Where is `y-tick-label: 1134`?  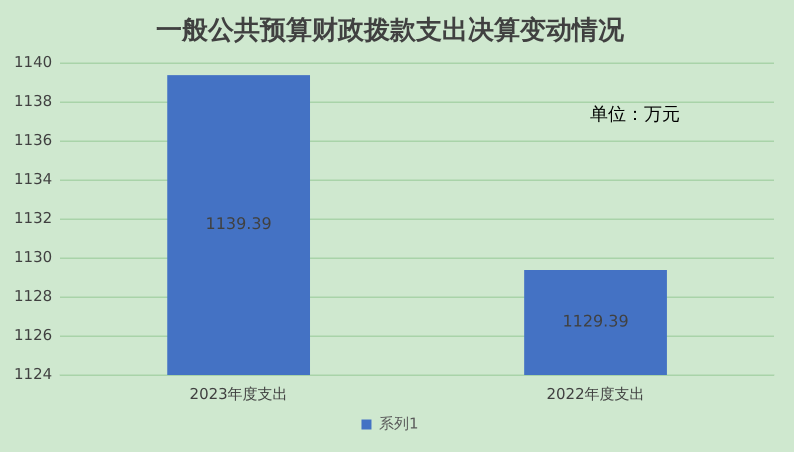 y-tick-label: 1134 is located at coordinates (33, 179).